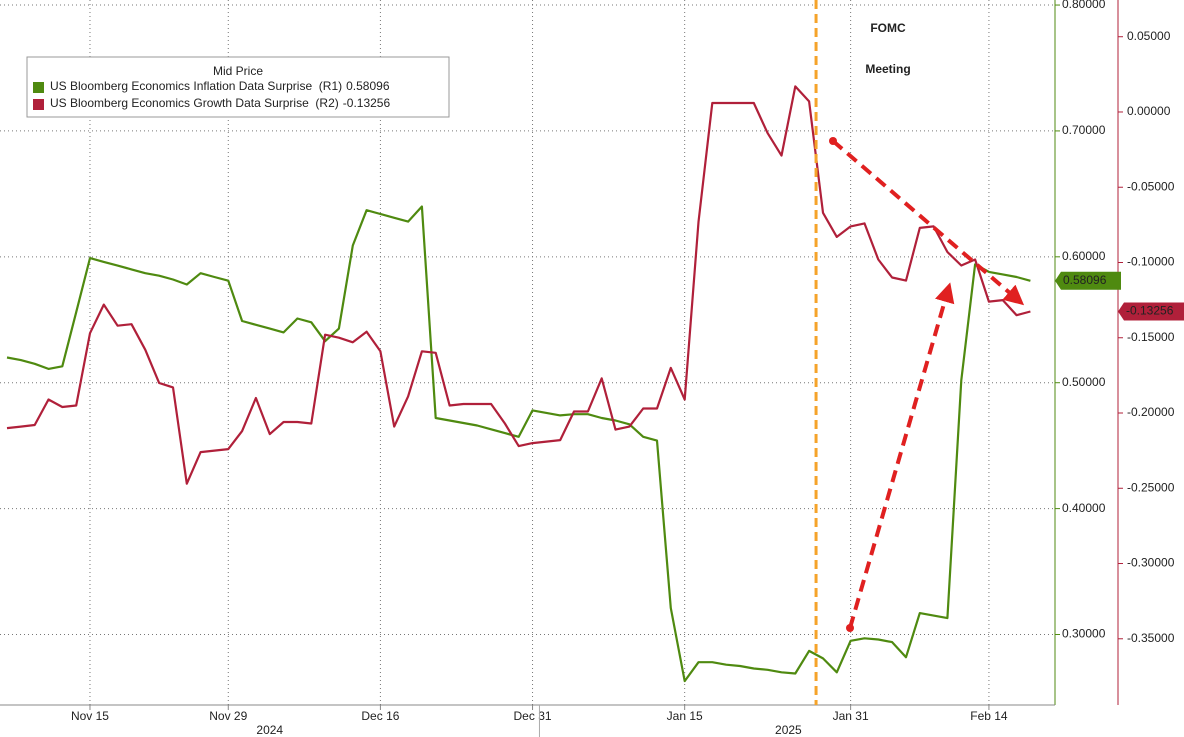  I want to click on x-tick-label: Dec 31, so click(533, 716).